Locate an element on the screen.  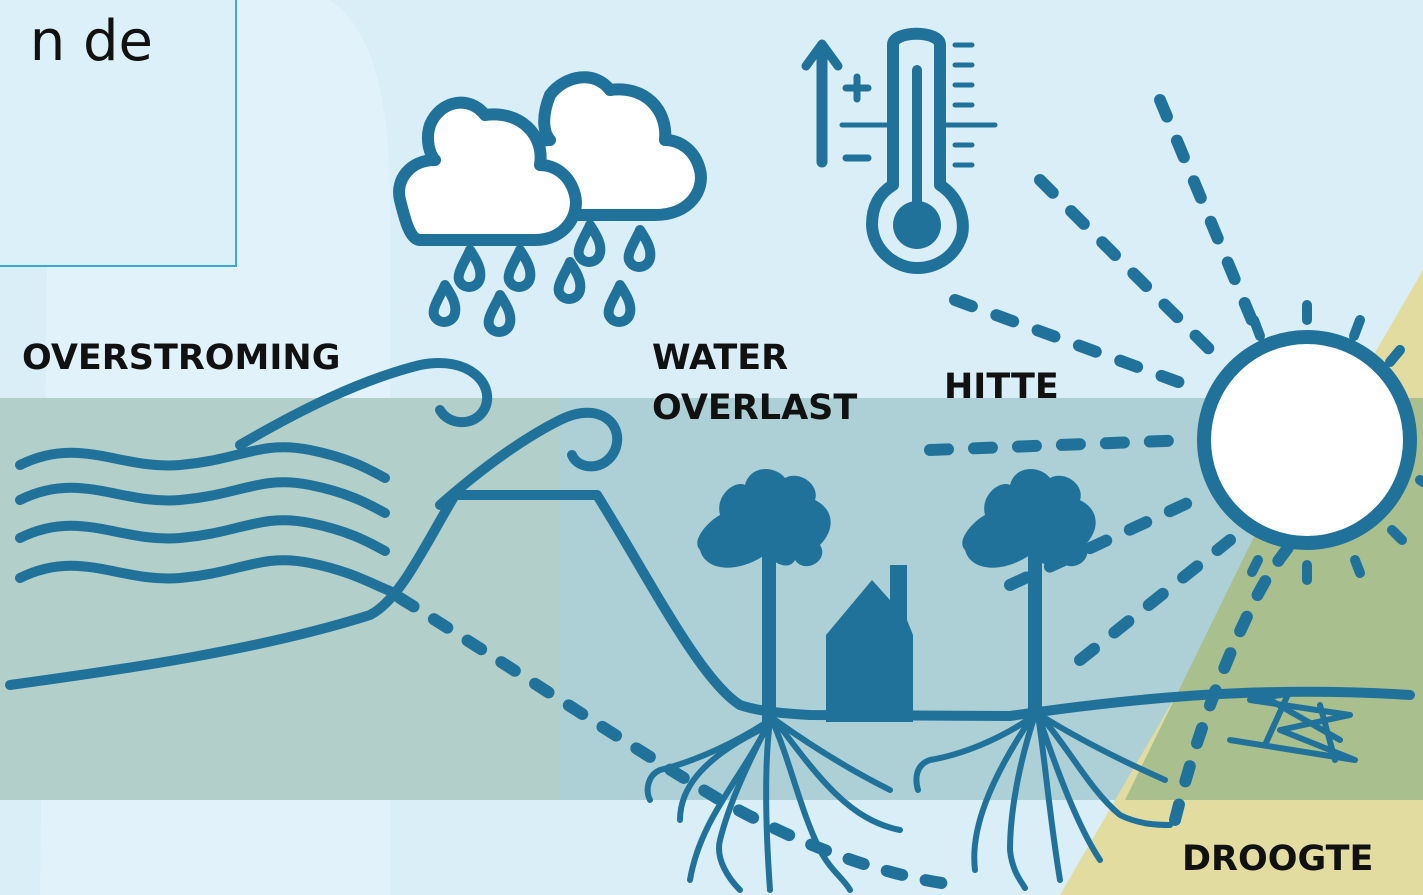
roots-left is located at coordinates (773, 805).